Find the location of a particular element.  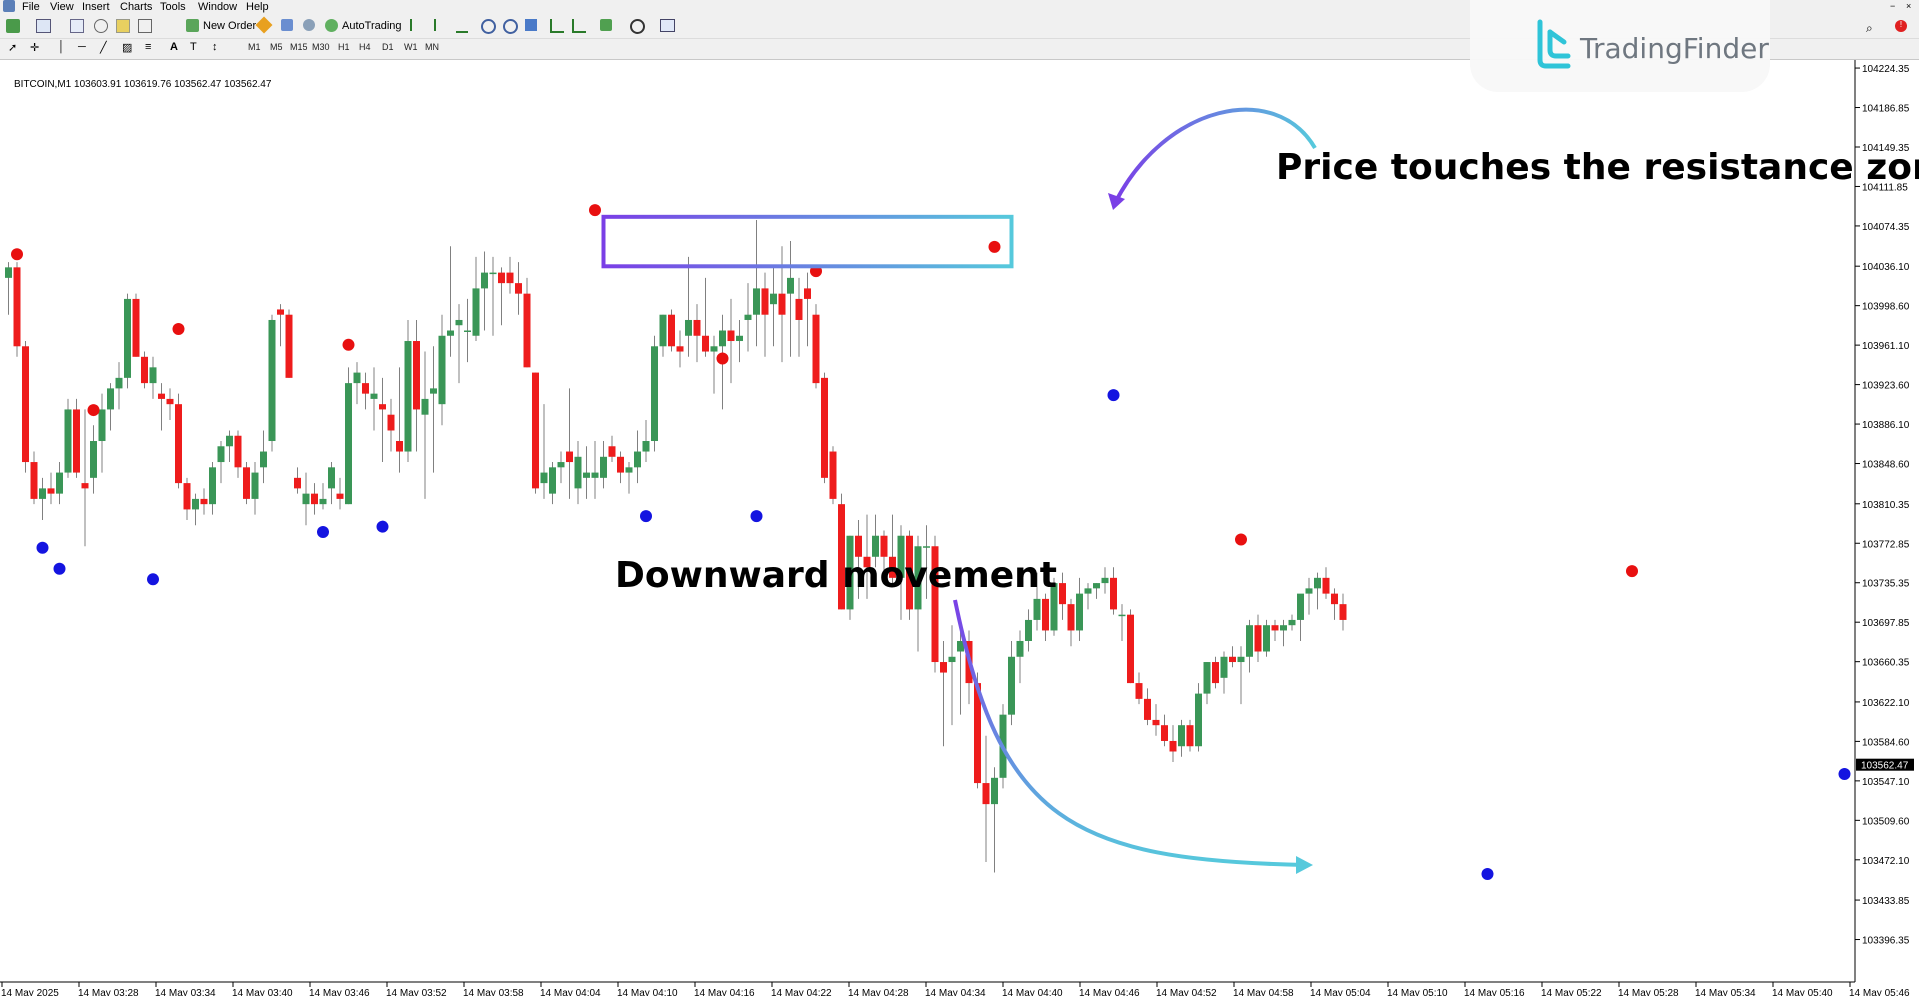

fibonacci-icon: ≡ is located at coordinates (148, 47).